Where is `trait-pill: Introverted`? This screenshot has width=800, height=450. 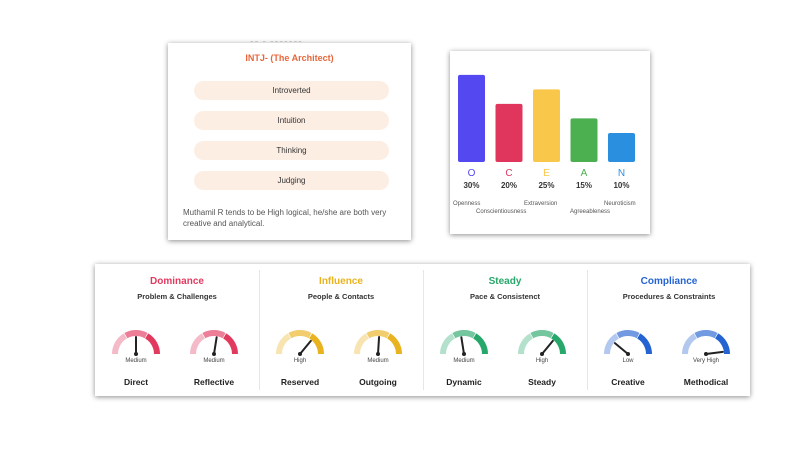
trait-pill: Introverted is located at coordinates (291, 90).